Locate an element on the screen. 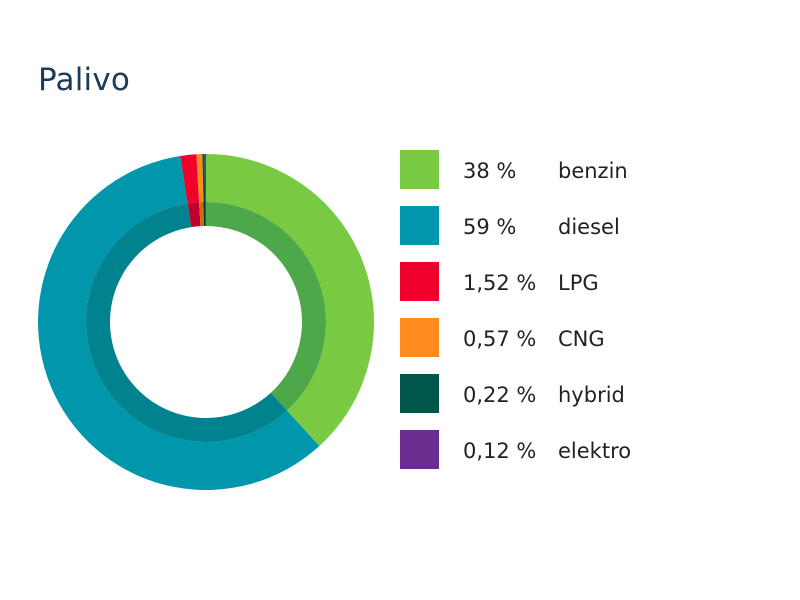  slice-benzin is located at coordinates (290, 300).